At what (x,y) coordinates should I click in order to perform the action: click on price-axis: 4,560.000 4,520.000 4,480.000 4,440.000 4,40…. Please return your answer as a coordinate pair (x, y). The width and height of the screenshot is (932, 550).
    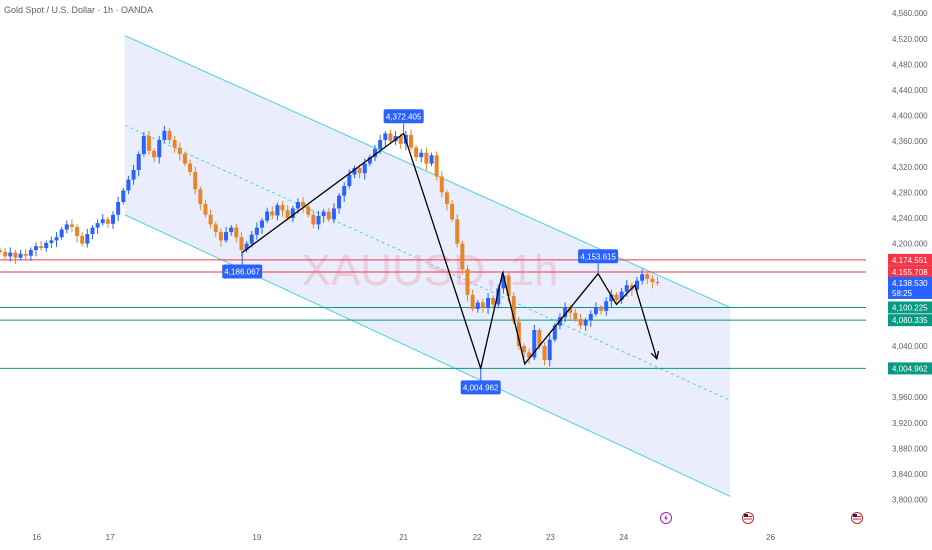
    Looking at the image, I should click on (910, 256).